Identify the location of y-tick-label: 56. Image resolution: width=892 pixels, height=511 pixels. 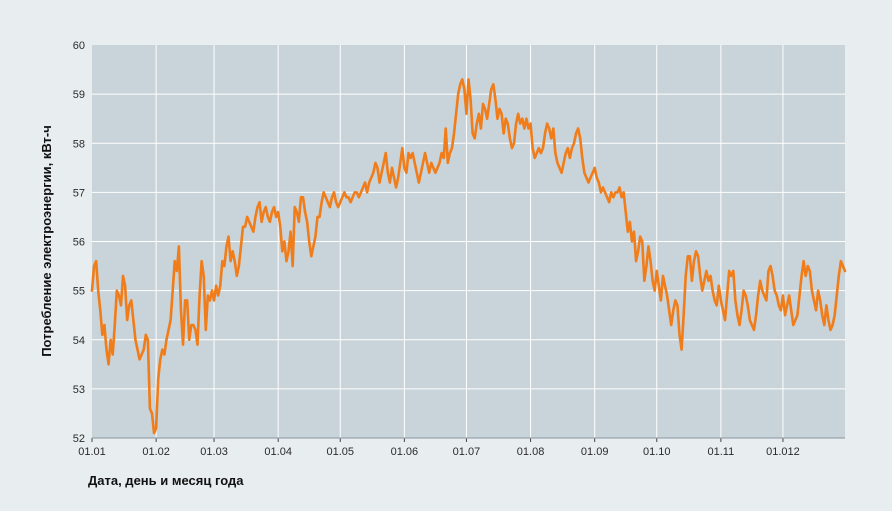
(79, 243).